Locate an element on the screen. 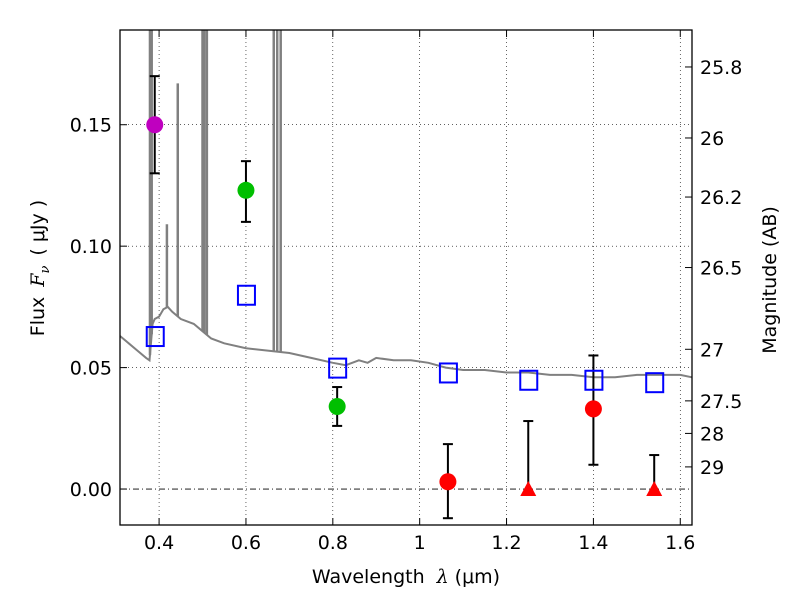 The height and width of the screenshot is (604, 800). y2-tick-label: 28 is located at coordinates (712, 434).